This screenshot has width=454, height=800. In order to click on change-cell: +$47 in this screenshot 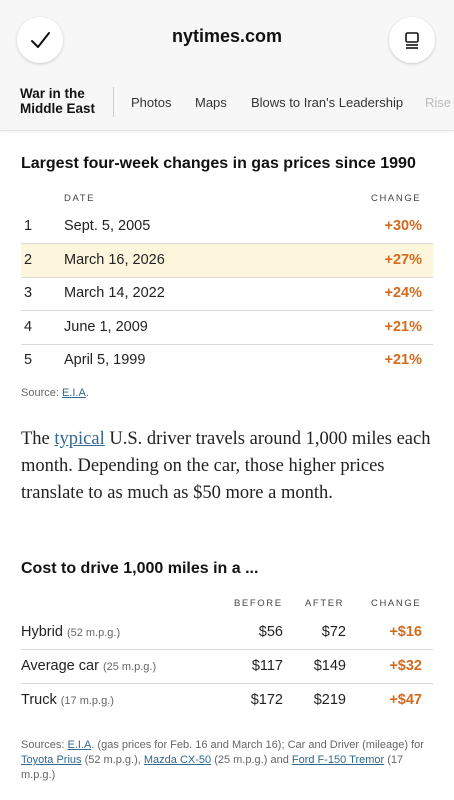, I will do `click(405, 700)`.